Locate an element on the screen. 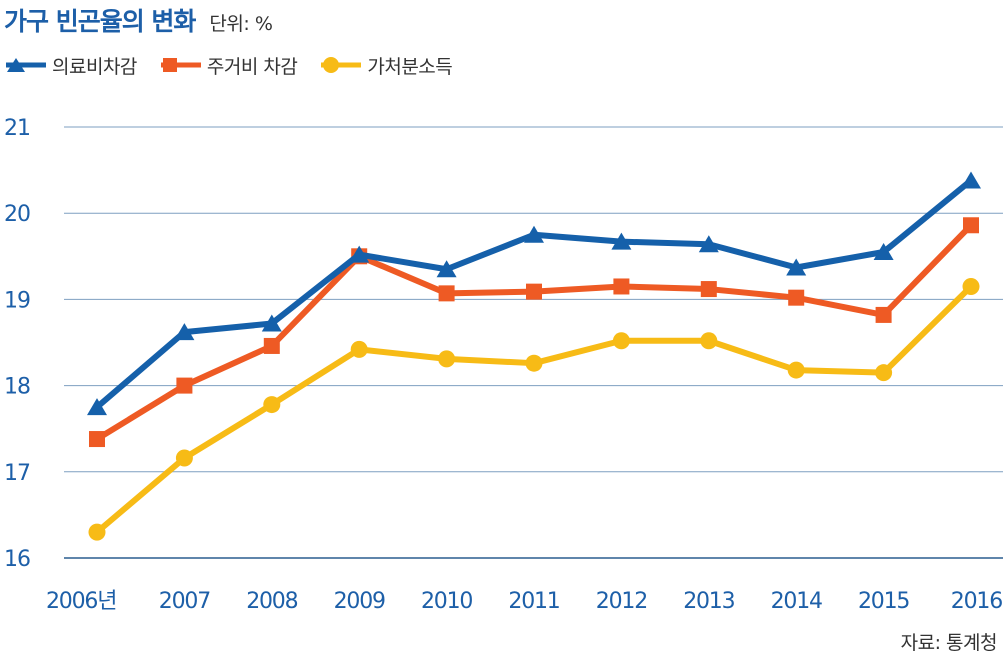 This screenshot has width=1005, height=659. triangle-marker-icon is located at coordinates (26, 65).